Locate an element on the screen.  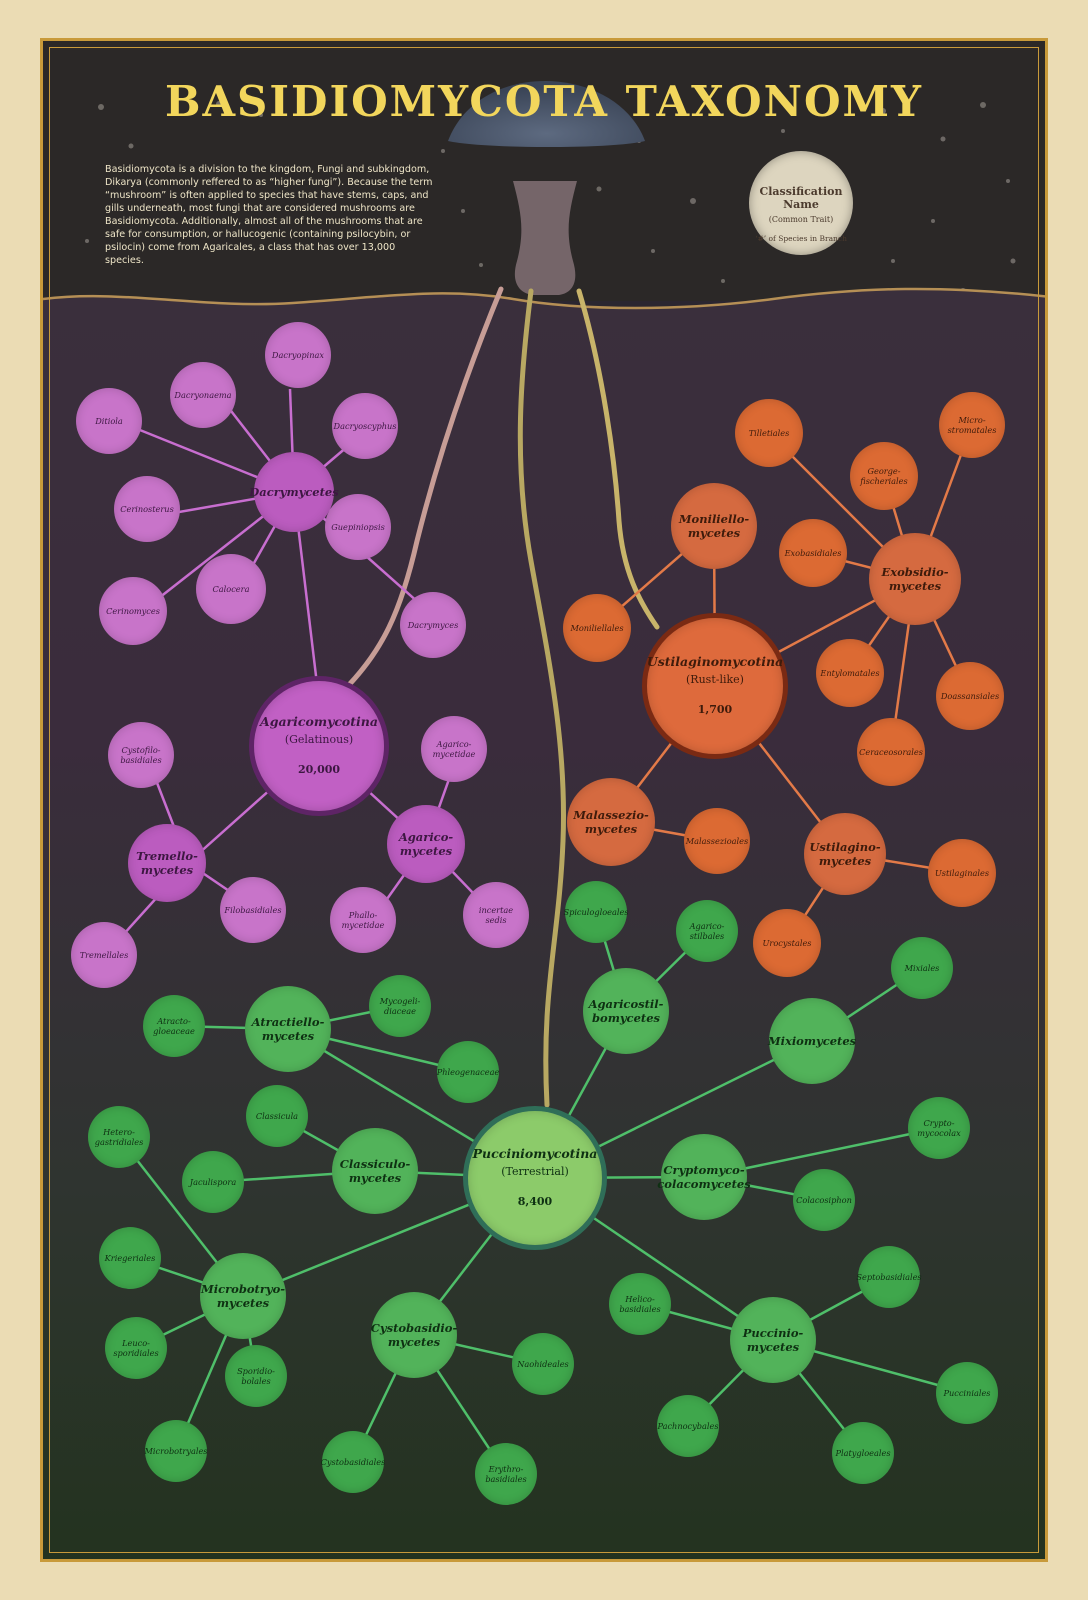
order-microbotryales: Microbotryales is located at coordinates (176, 1451).